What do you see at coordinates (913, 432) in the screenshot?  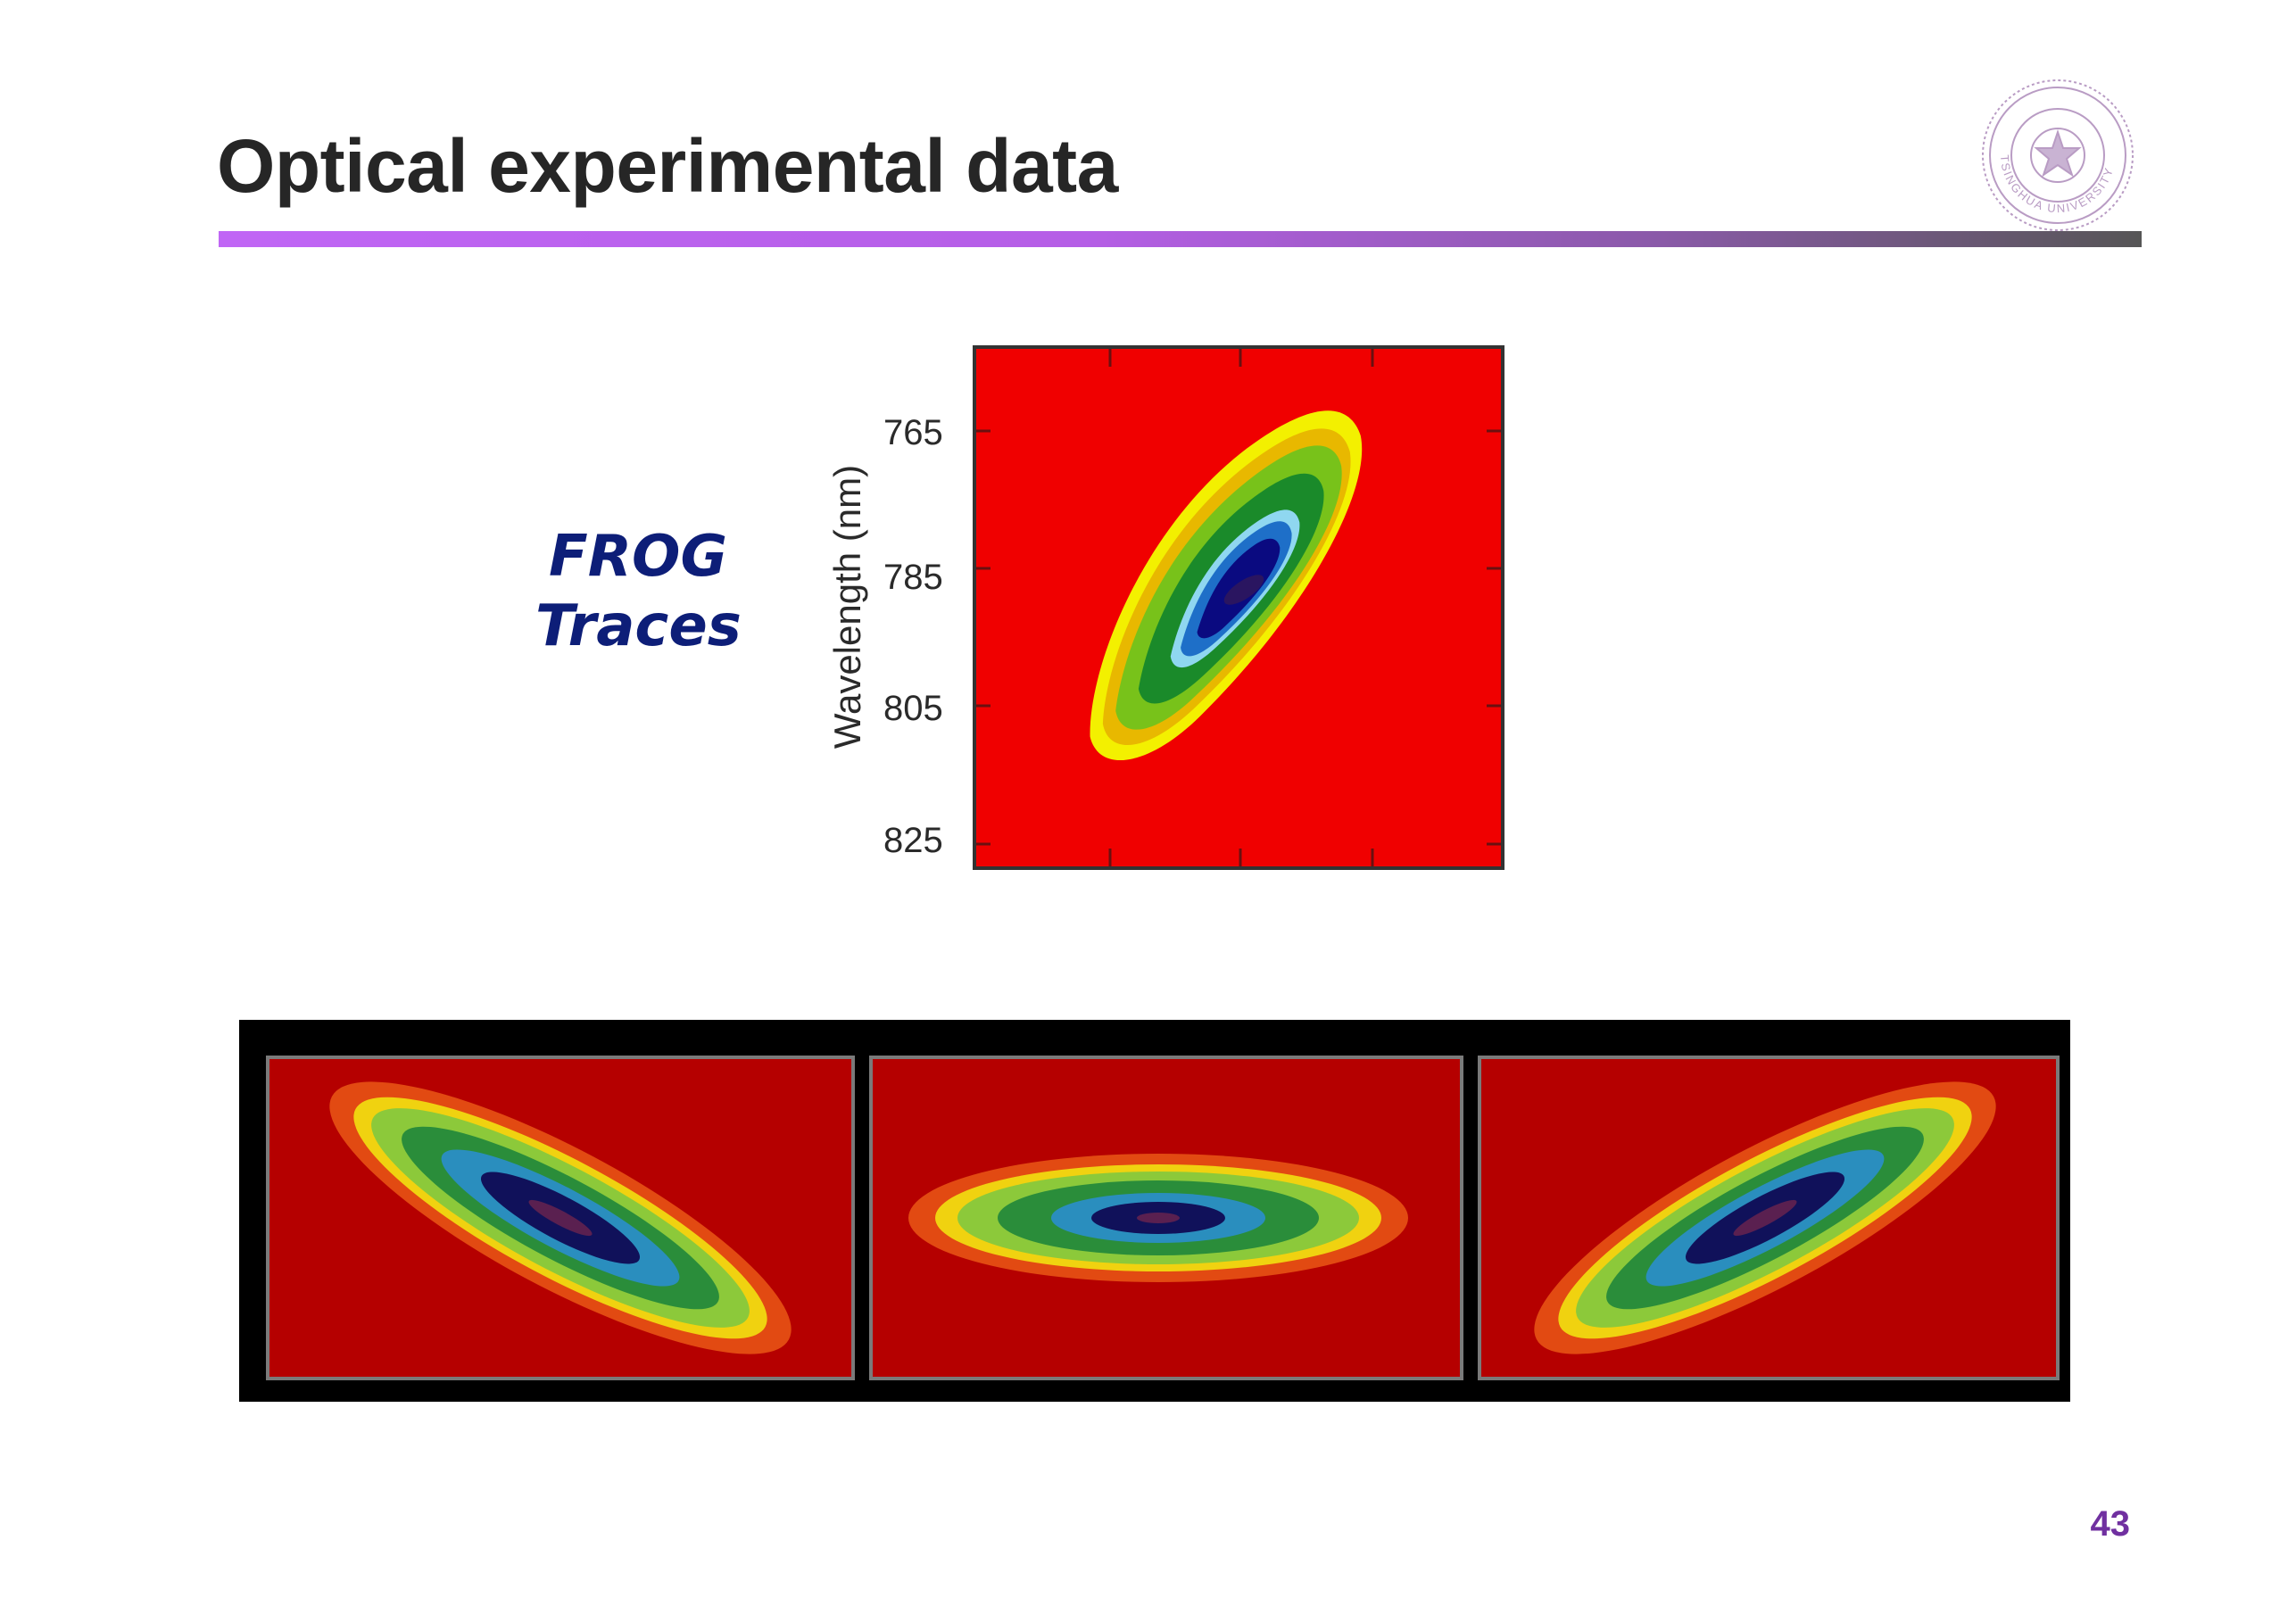 I see `y-tick-765: 765` at bounding box center [913, 432].